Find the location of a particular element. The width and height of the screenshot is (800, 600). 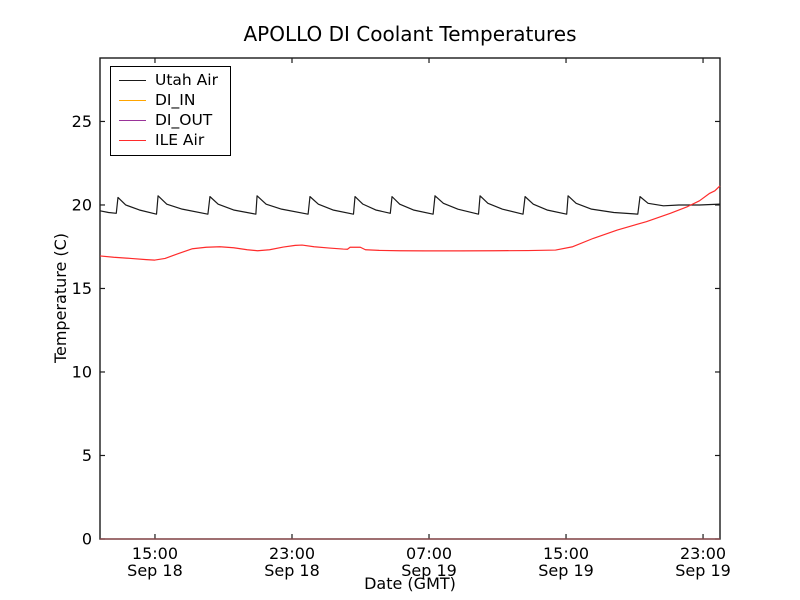

chart-title: APOLLO DI Coolant Temperatures is located at coordinates (410, 34).